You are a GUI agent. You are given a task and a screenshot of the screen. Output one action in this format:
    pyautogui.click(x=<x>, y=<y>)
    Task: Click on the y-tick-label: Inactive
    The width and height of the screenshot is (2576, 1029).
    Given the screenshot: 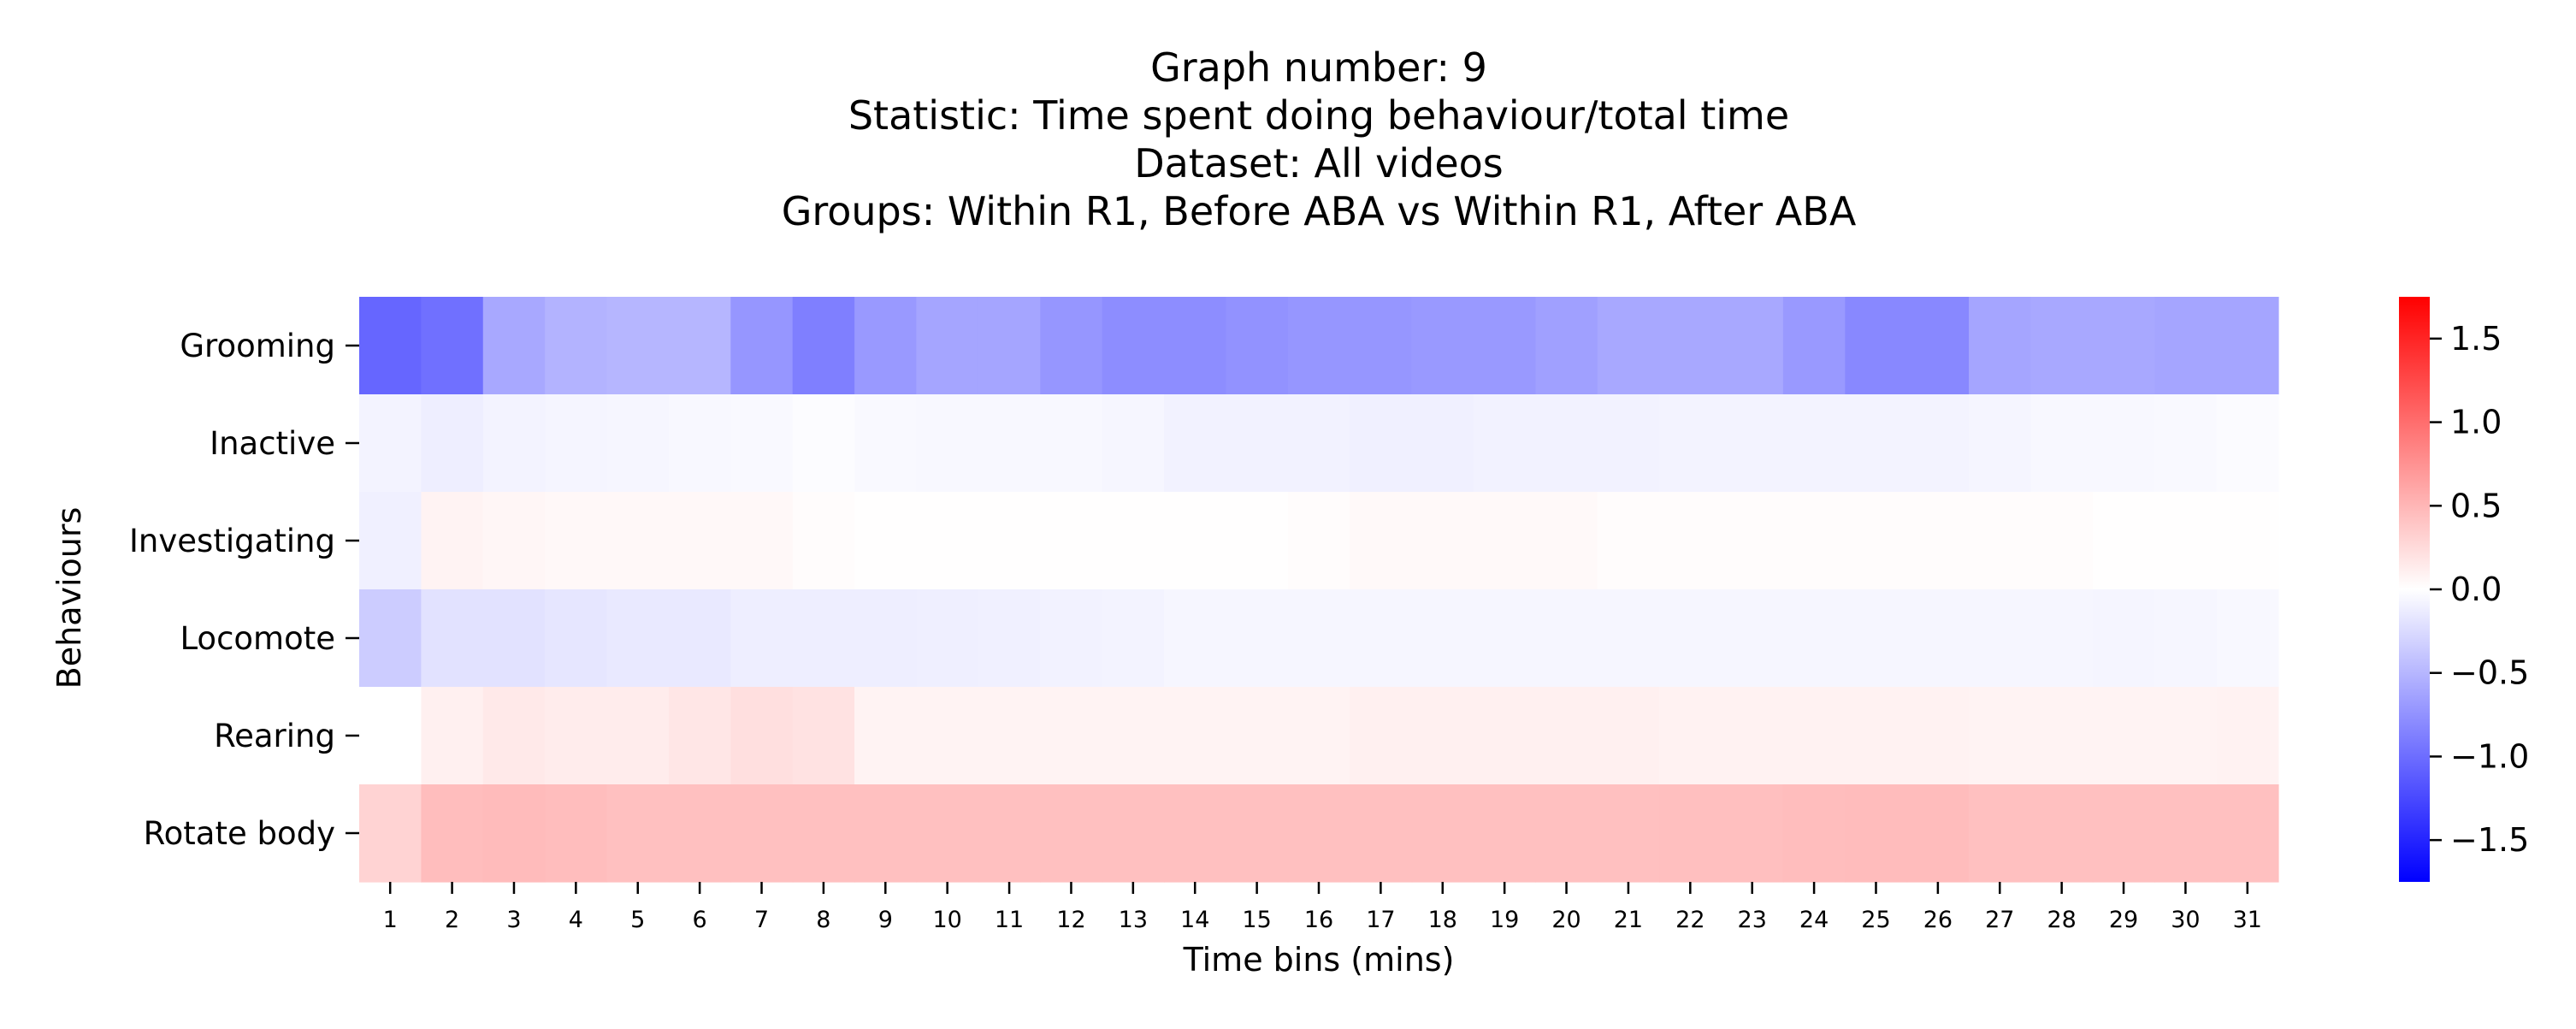 What is the action you would take?
    pyautogui.click(x=272, y=443)
    